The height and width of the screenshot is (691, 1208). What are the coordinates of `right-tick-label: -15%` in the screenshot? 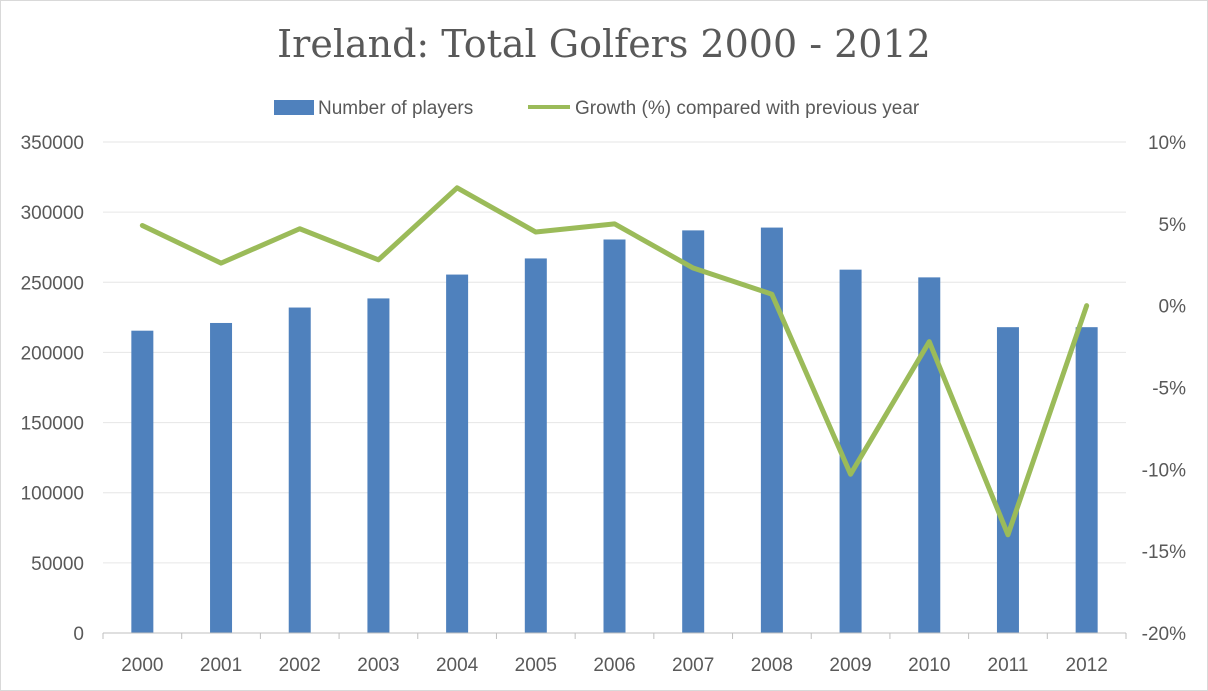 It's located at (1164, 552).